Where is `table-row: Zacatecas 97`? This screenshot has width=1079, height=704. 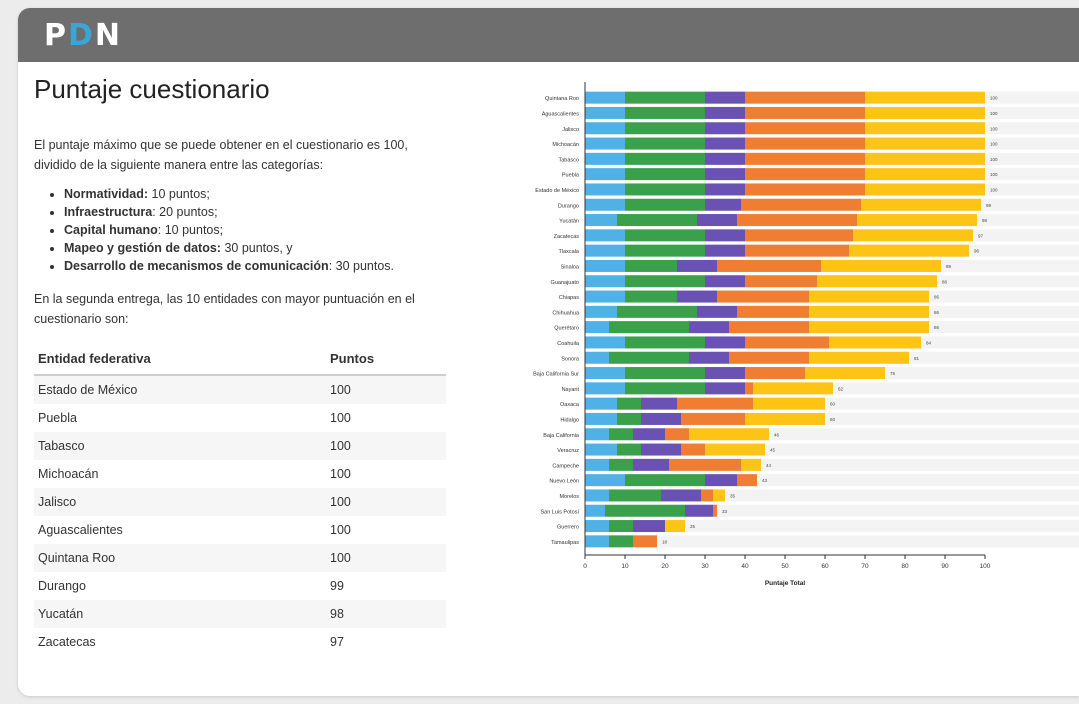 table-row: Zacatecas 97 is located at coordinates (240, 642).